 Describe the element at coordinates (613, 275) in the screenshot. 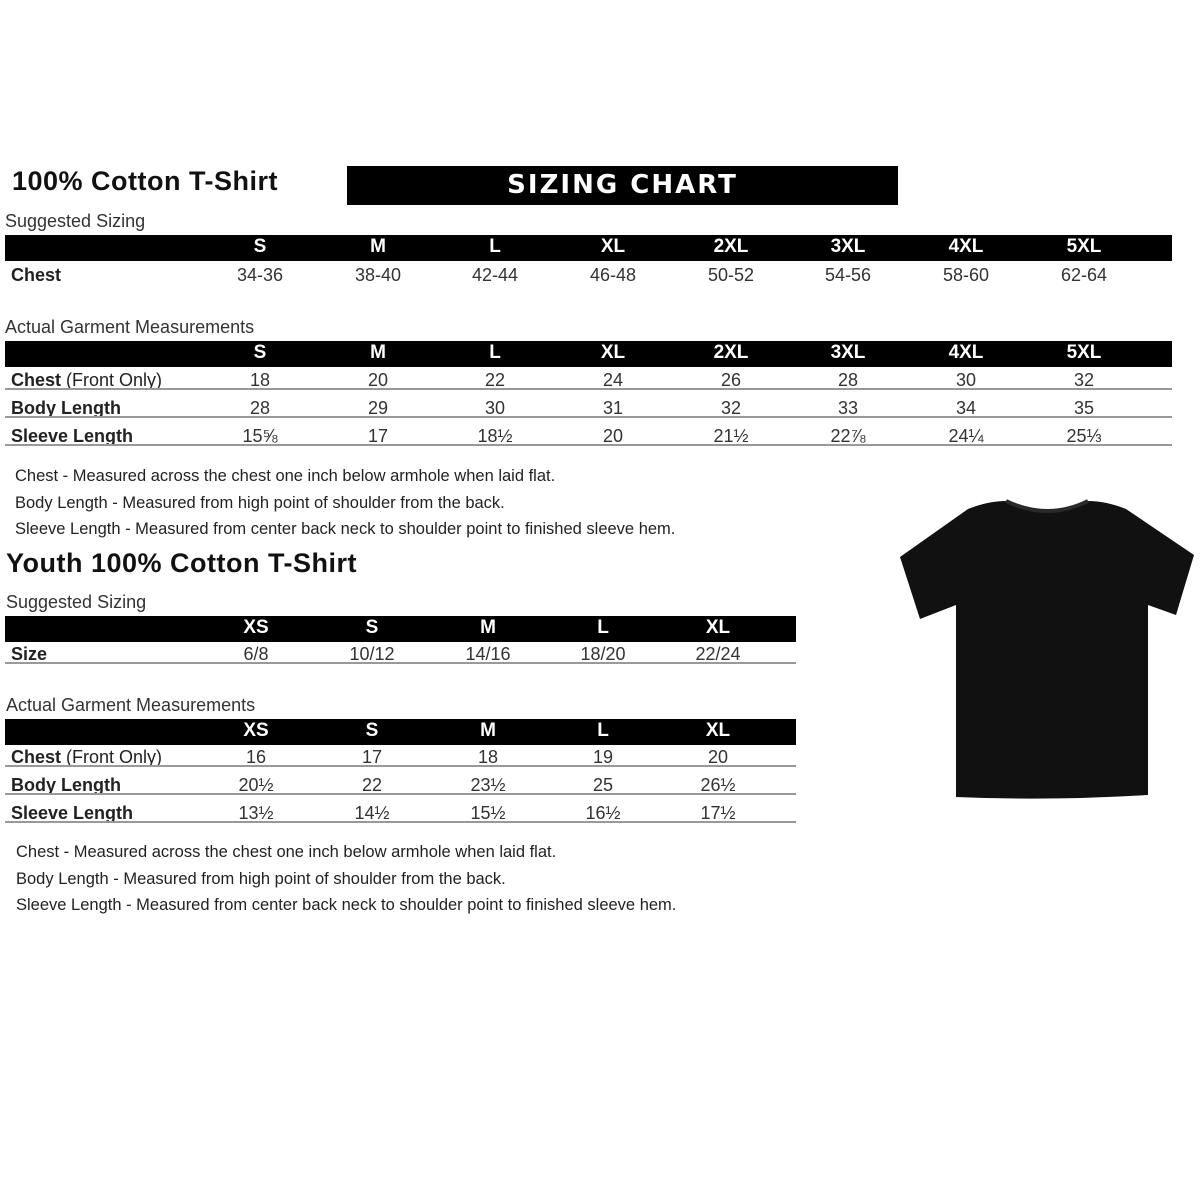

I see `table-cell: 46-48` at that location.